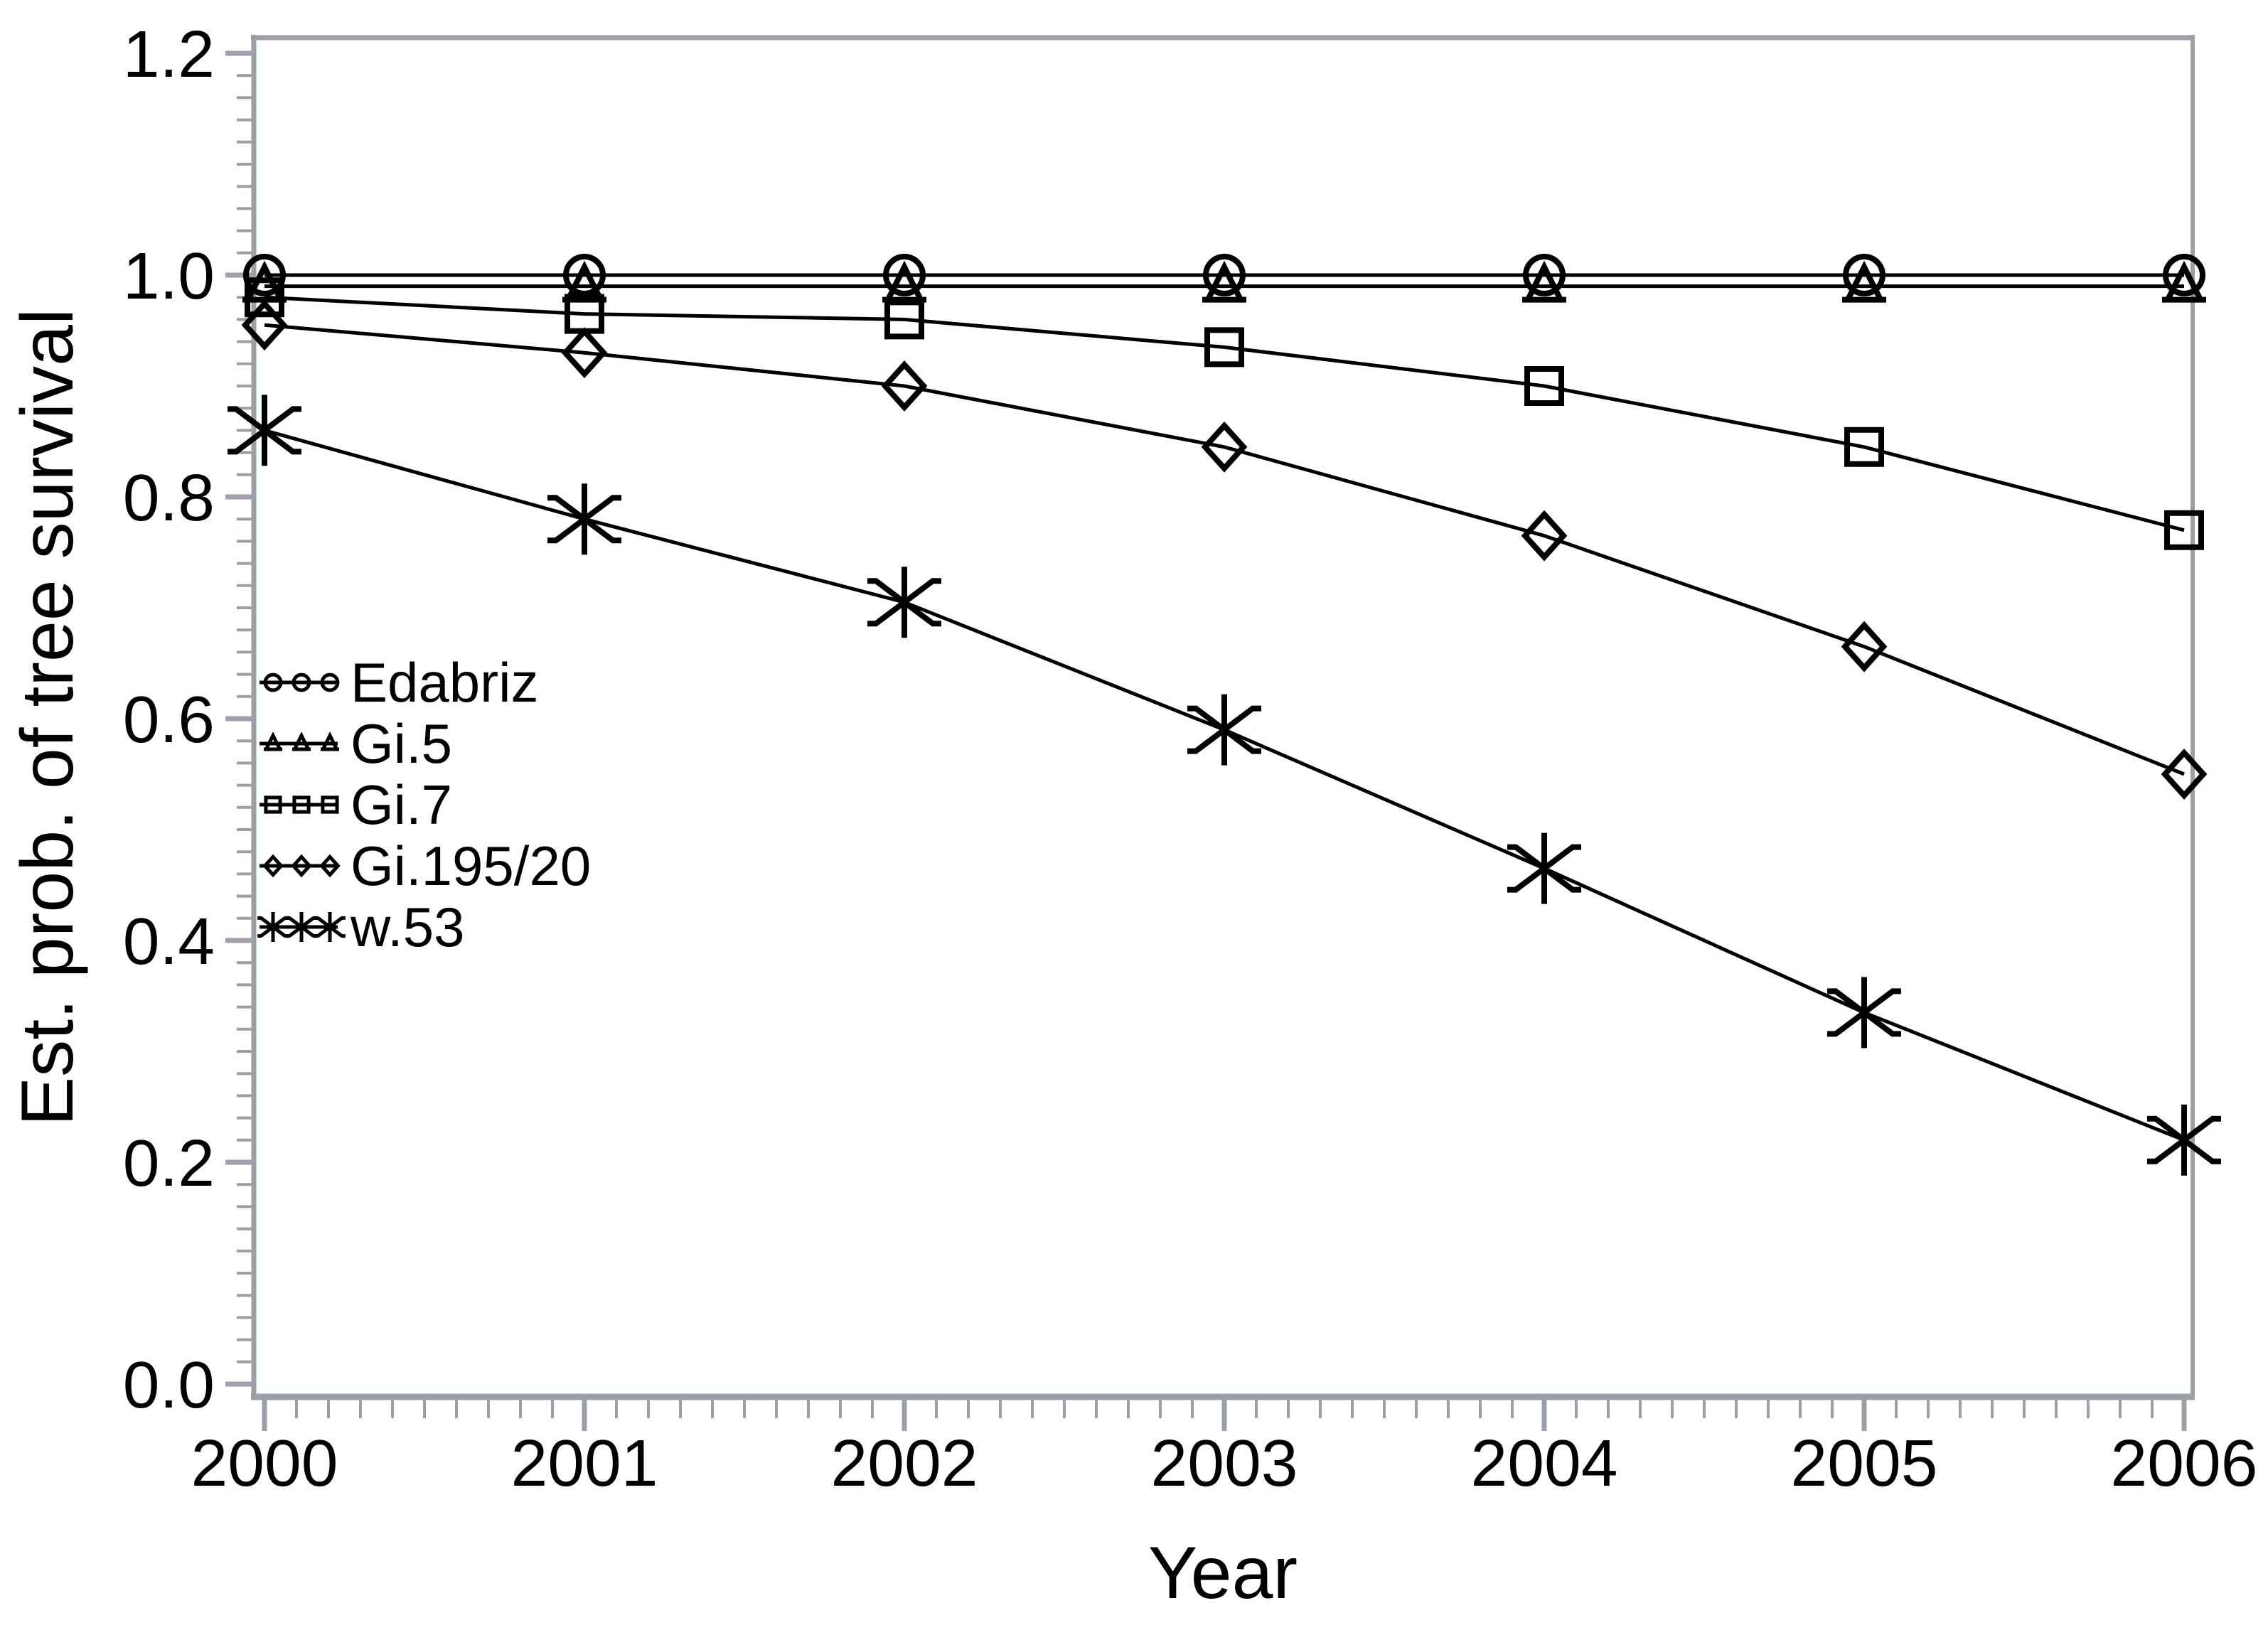 The image size is (2268, 1635). What do you see at coordinates (2184, 1463) in the screenshot?
I see `x-tick-label: 2006` at bounding box center [2184, 1463].